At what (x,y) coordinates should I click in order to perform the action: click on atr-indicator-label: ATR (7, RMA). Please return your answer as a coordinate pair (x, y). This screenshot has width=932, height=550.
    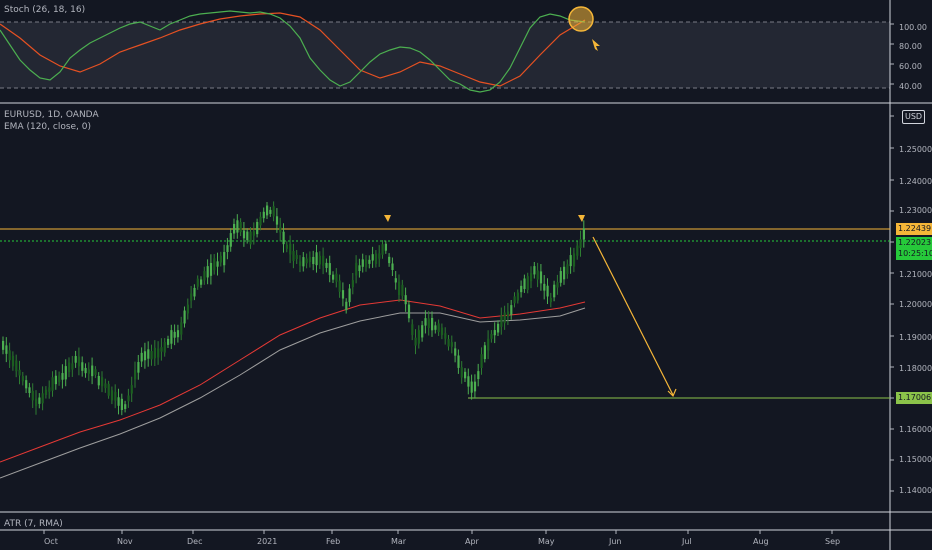
    Looking at the image, I should click on (33, 524).